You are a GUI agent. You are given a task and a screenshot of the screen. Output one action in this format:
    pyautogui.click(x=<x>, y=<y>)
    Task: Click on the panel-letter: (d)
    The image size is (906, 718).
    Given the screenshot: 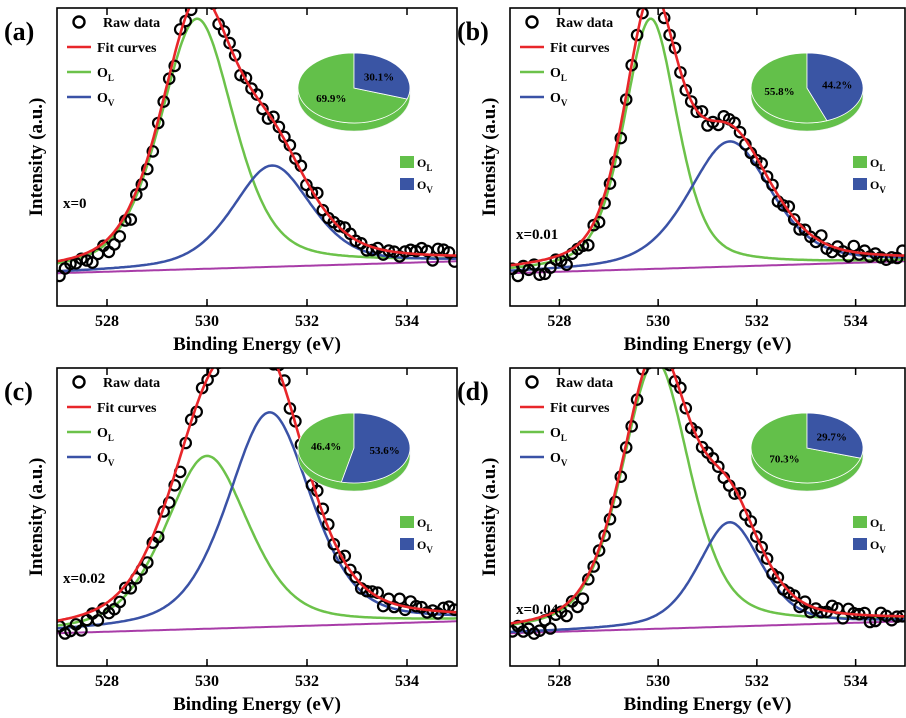 What is the action you would take?
    pyautogui.click(x=473, y=391)
    